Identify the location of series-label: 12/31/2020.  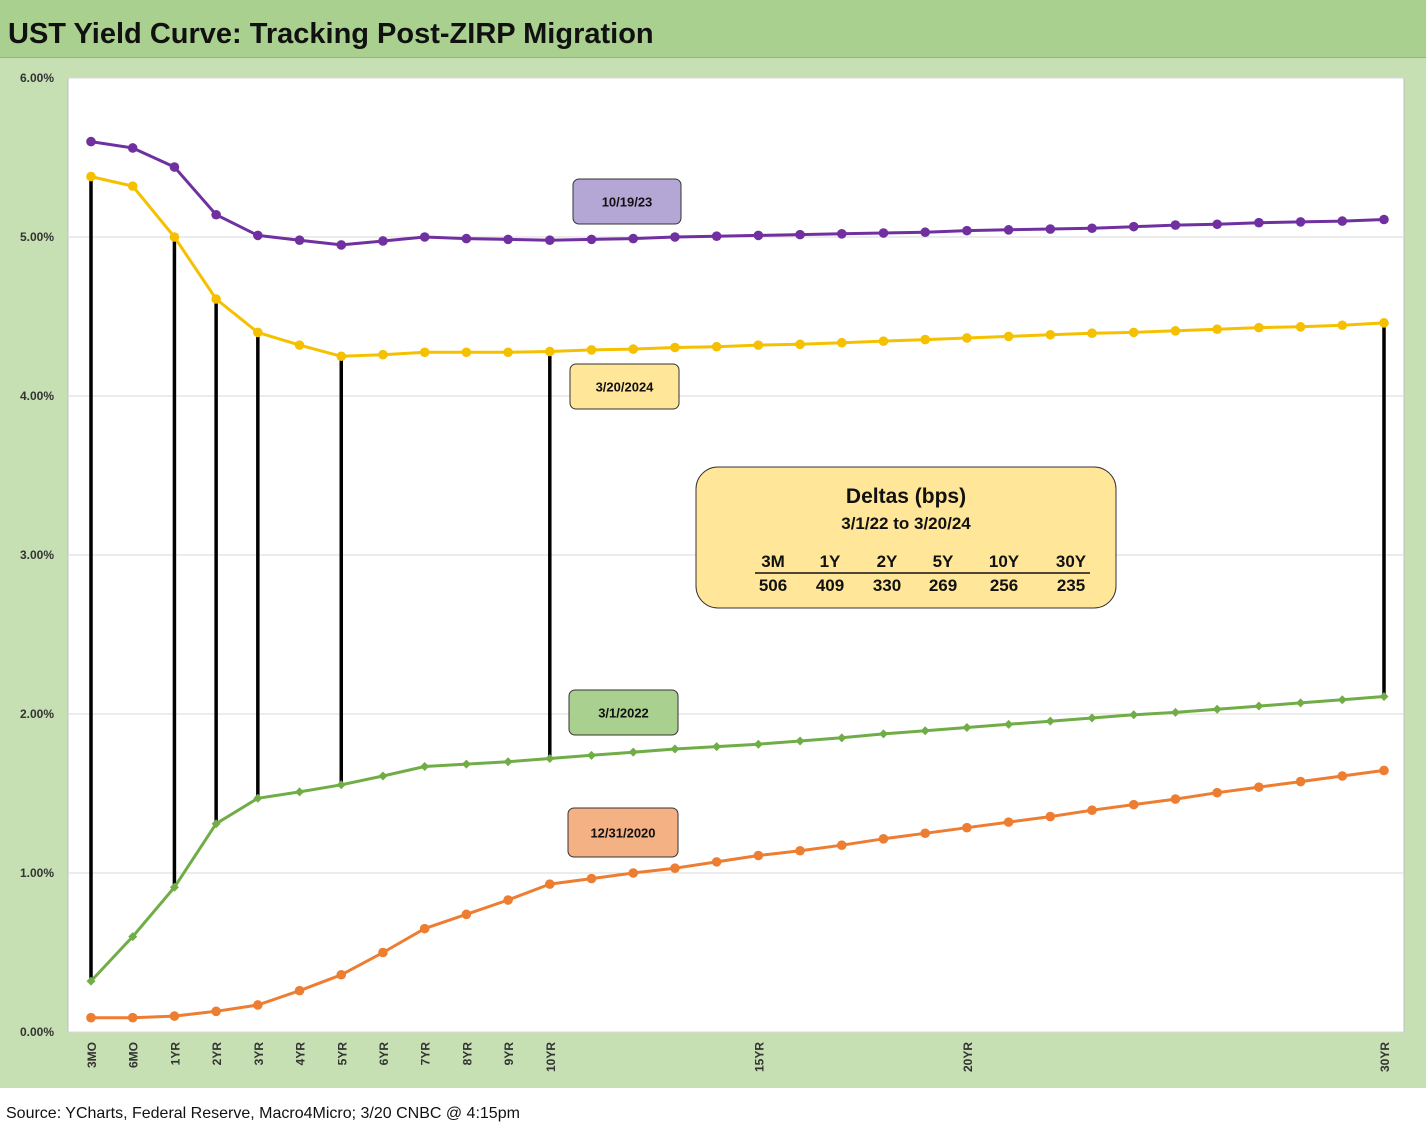
(623, 832).